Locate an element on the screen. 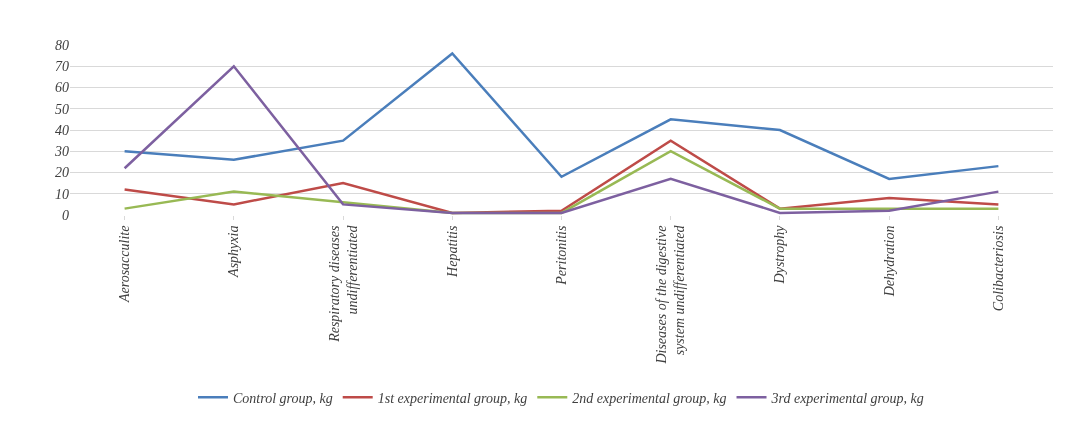 The height and width of the screenshot is (433, 1083). legend-label: 3rd experimental group, kg is located at coordinates (847, 398).